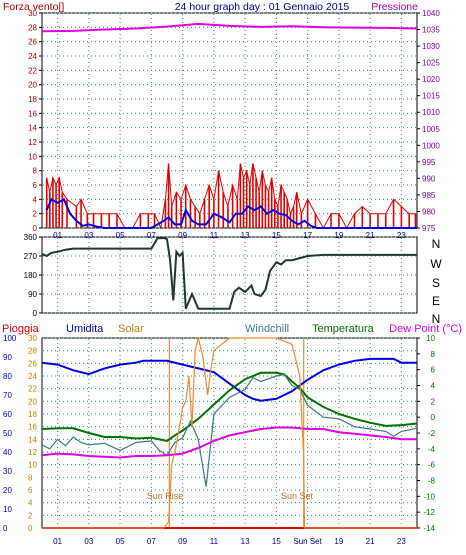  Describe the element at coordinates (431, 145) in the screenshot. I see `y-tick-pressure: 1000` at that location.